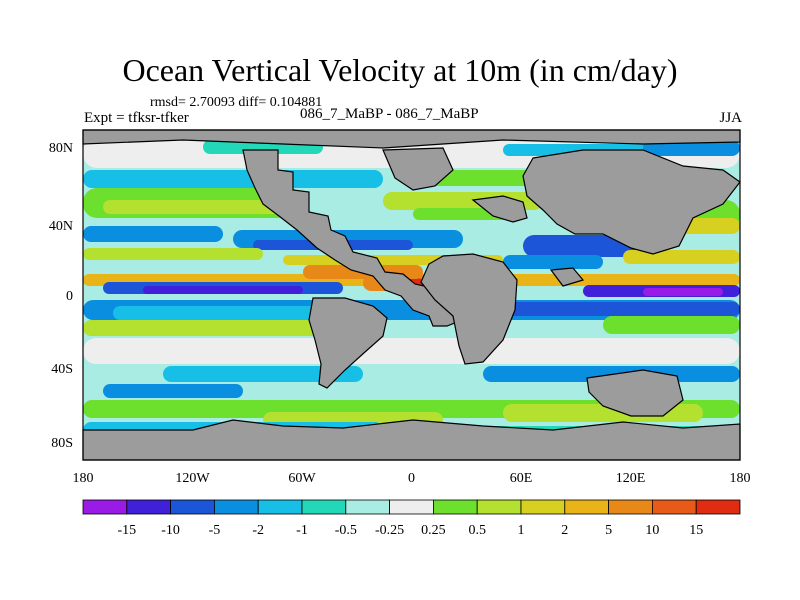 Image resolution: width=800 pixels, height=600 pixels. What do you see at coordinates (61, 296) in the screenshot?
I see `latitude-labels: 80N 40N 0 40S 80S` at bounding box center [61, 296].